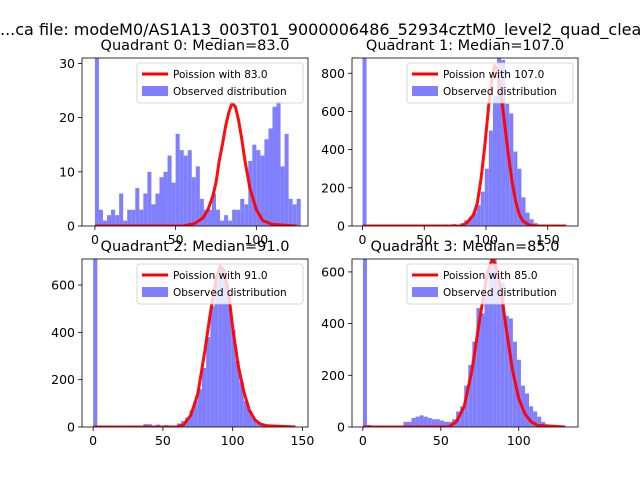  I want to click on subplot-1-legend-observed-label: Observed distribution, so click(500, 92).